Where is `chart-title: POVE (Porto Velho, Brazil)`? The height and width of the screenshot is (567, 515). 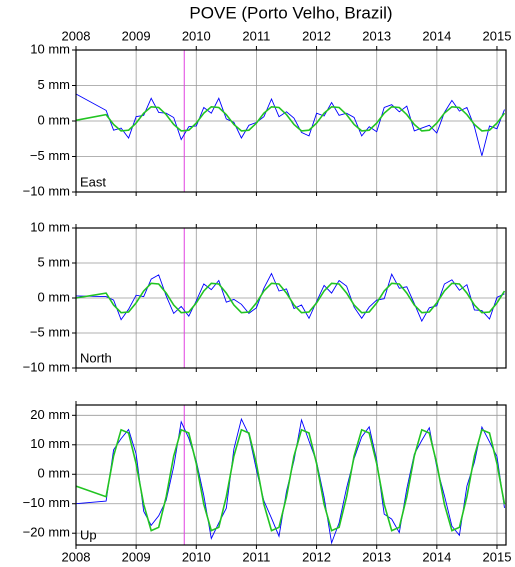
chart-title: POVE (Porto Velho, Brazil) is located at coordinates (290, 12).